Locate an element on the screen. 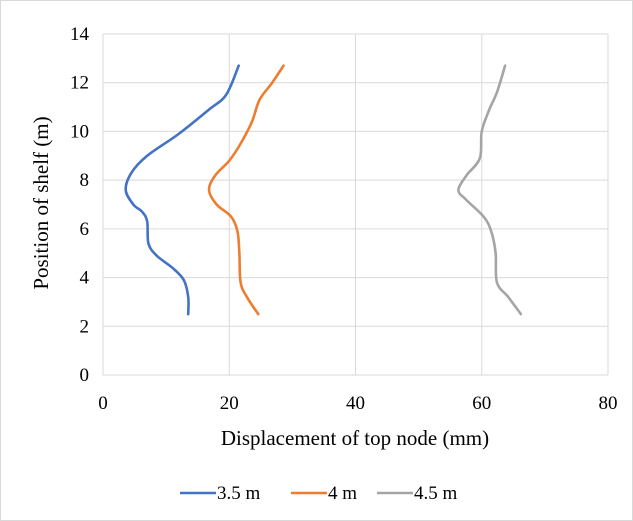  legend-label: 4 m is located at coordinates (342, 493).